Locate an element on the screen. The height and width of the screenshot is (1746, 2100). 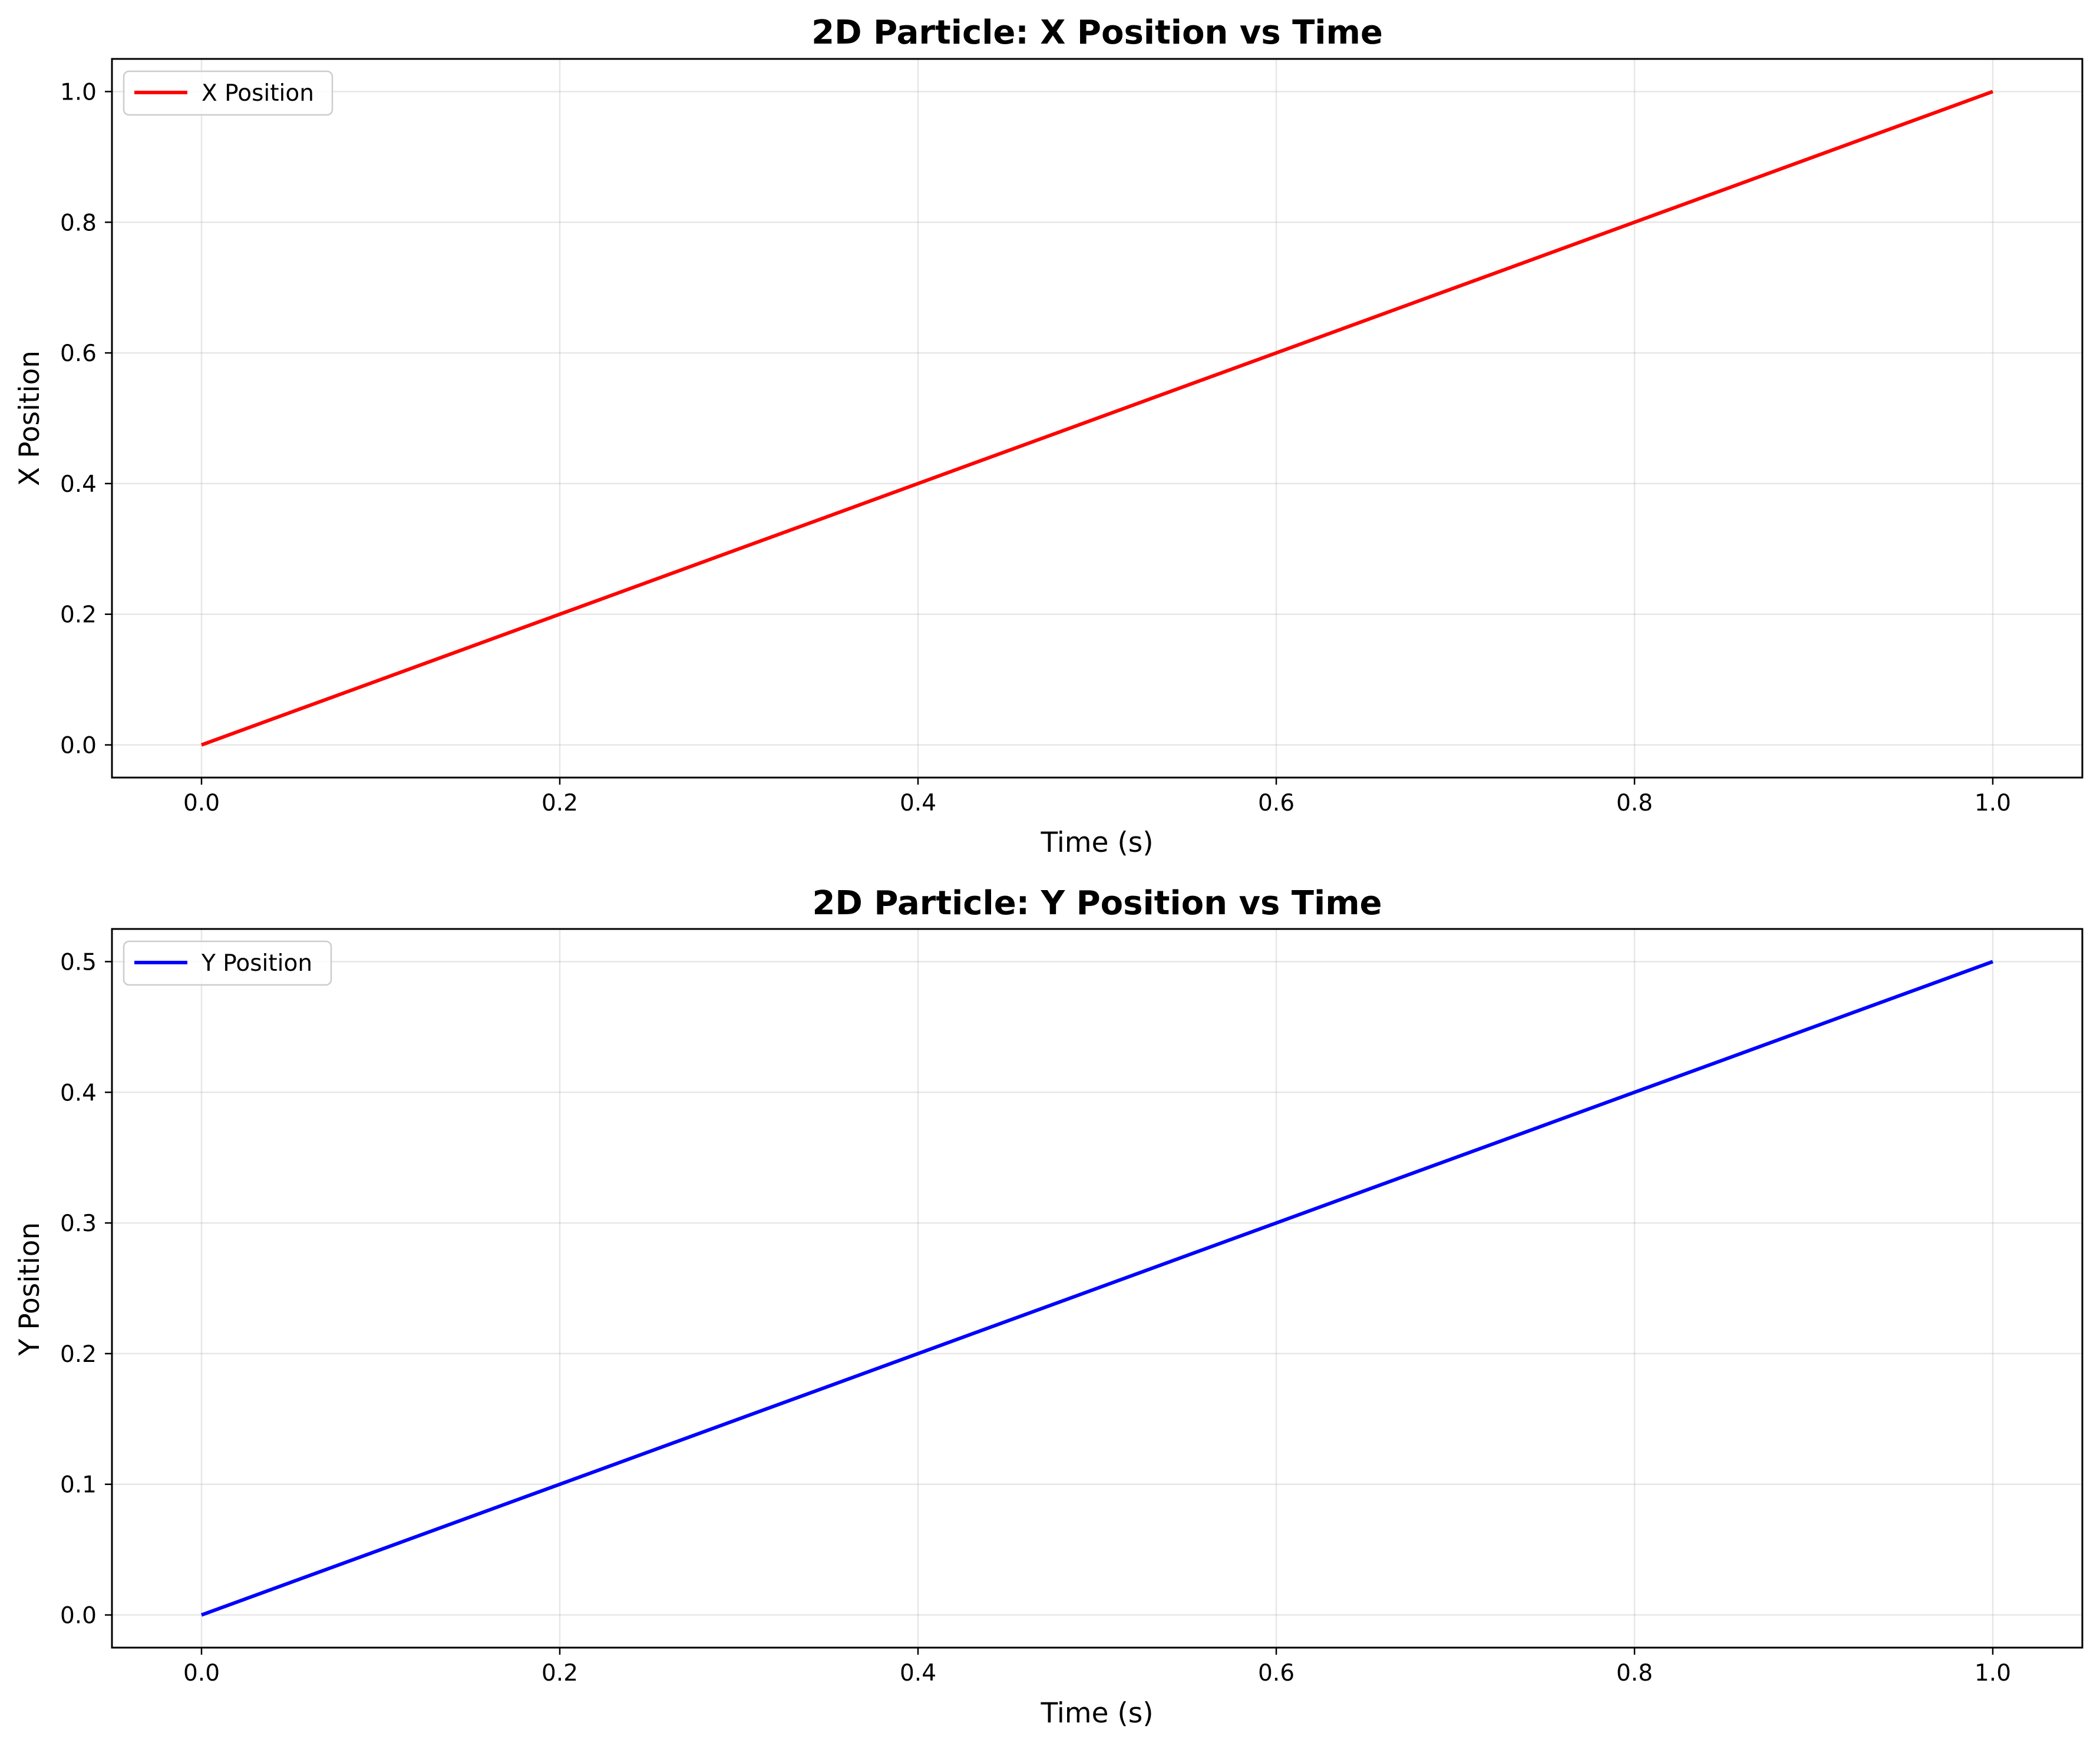
y-ticks: 0.0 0.1 0.2 0.3 0.4 0.5 is located at coordinates (86, 1289).